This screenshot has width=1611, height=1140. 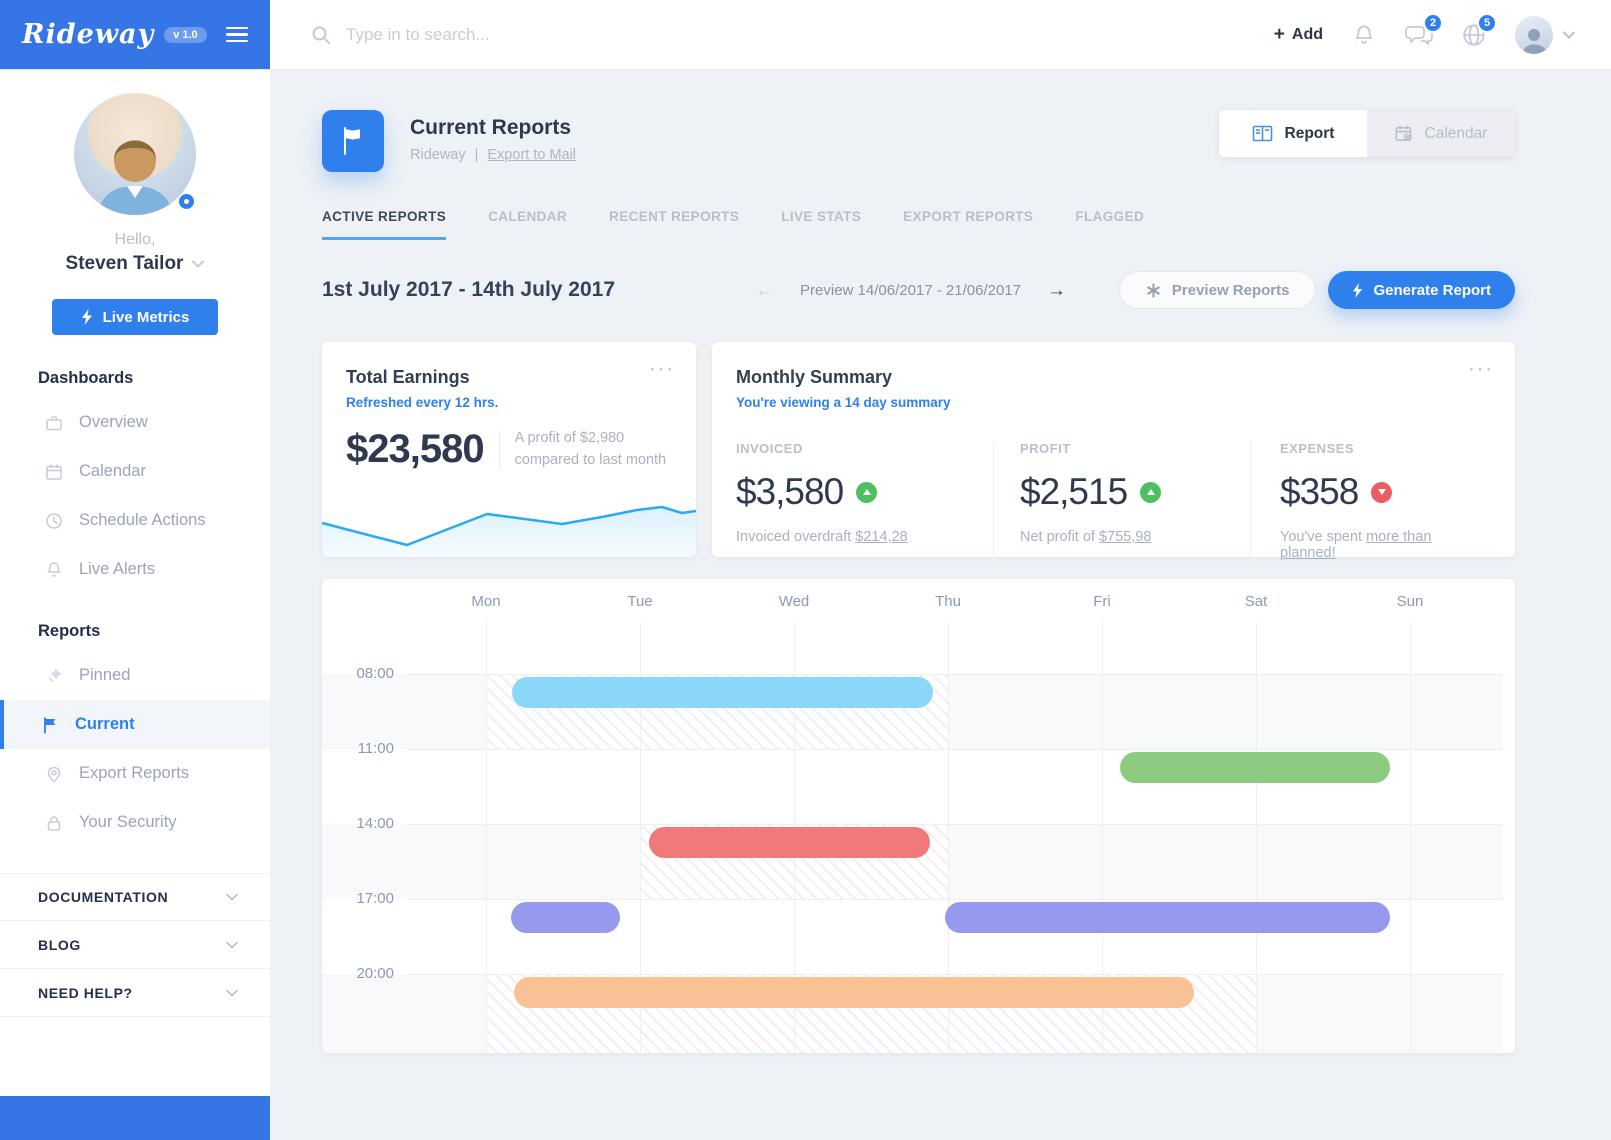 I want to click on gantt-gridline-vertical, so click(x=948, y=837).